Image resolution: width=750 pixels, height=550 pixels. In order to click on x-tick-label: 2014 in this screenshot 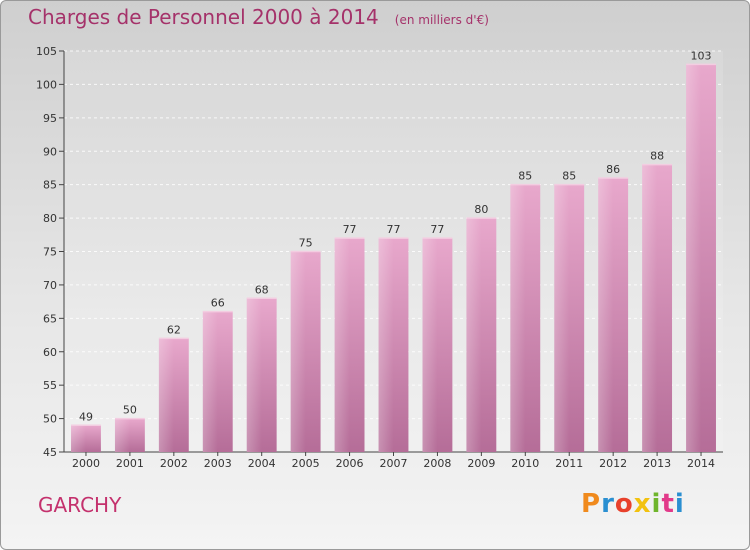, I will do `click(701, 463)`.